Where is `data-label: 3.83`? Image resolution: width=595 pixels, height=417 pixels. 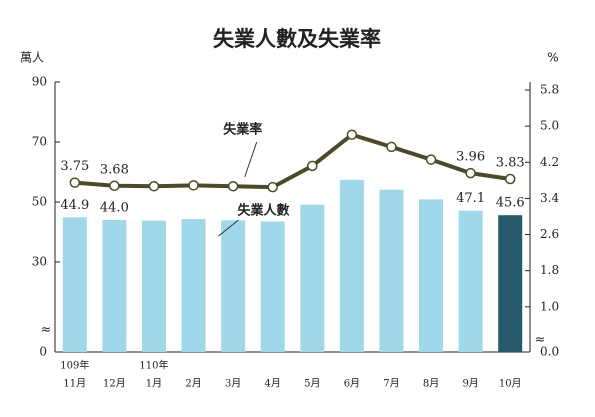 data-label: 3.83 is located at coordinates (510, 162).